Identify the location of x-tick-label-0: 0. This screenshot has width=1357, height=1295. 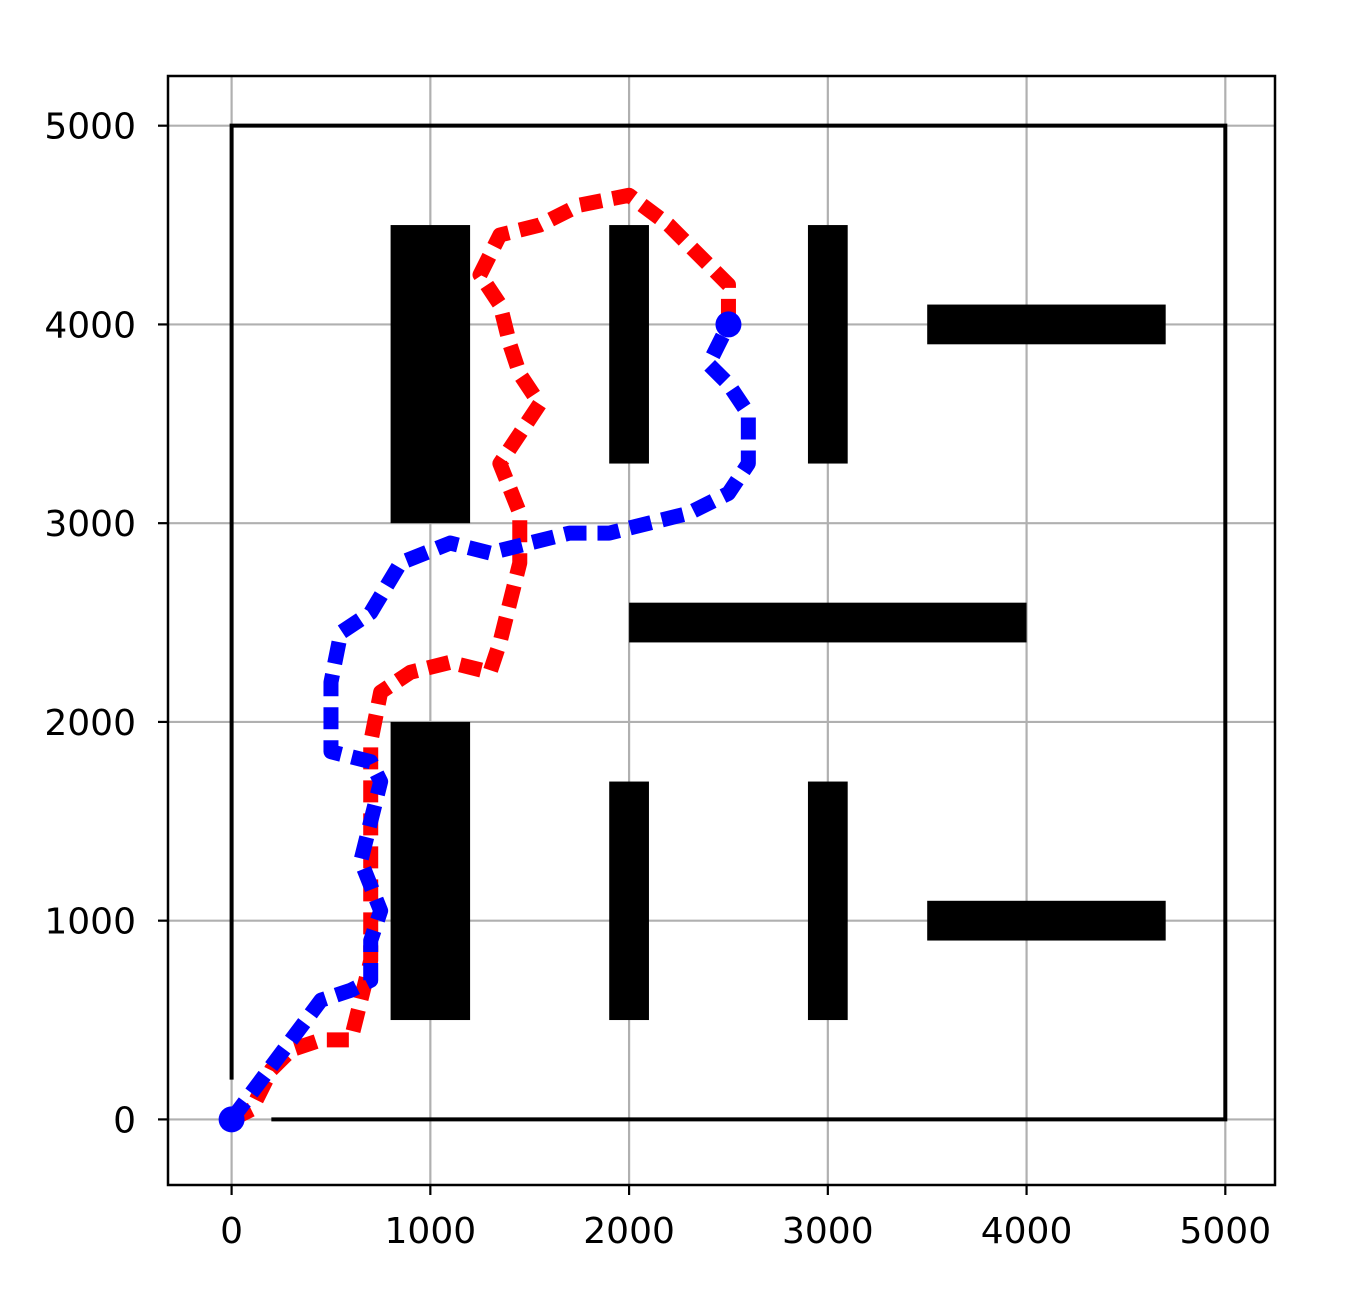
(231, 1231).